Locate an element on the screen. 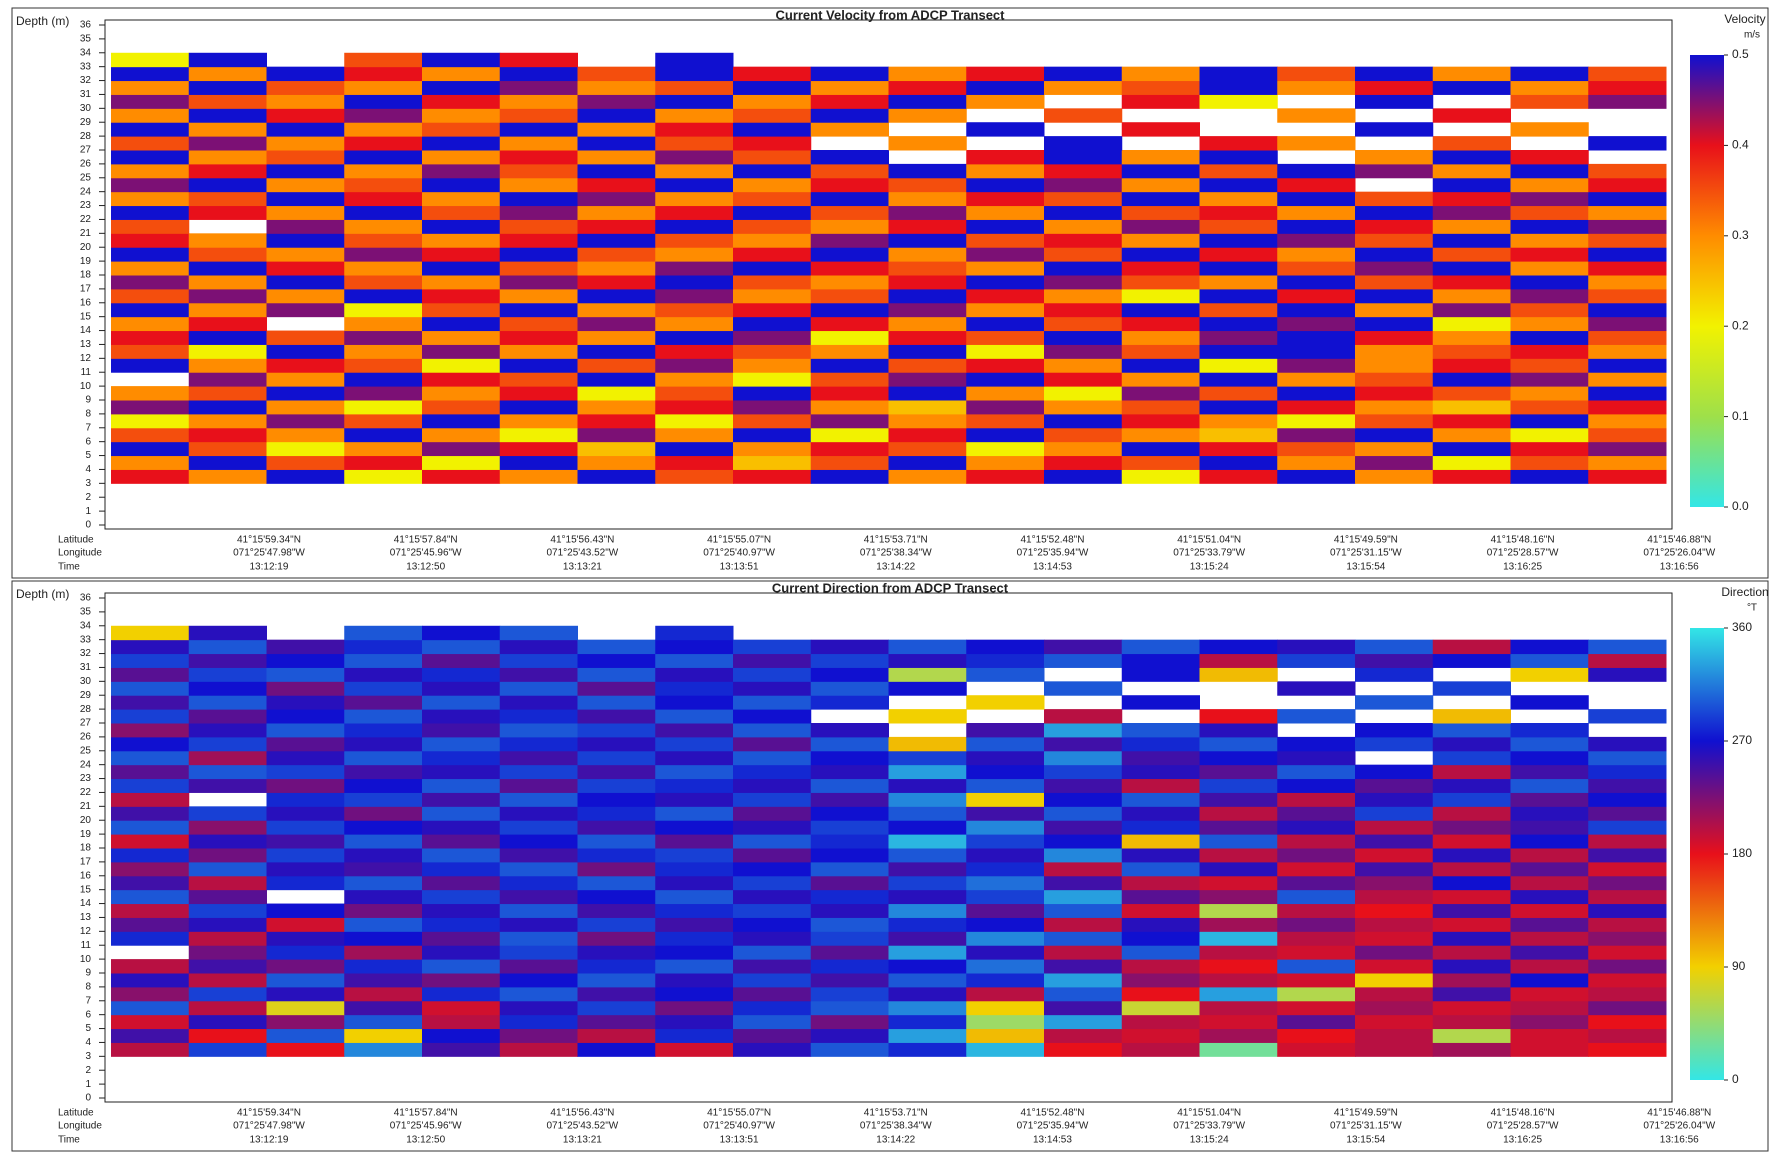  y-axis-title: Depth (m) is located at coordinates (42, 21).